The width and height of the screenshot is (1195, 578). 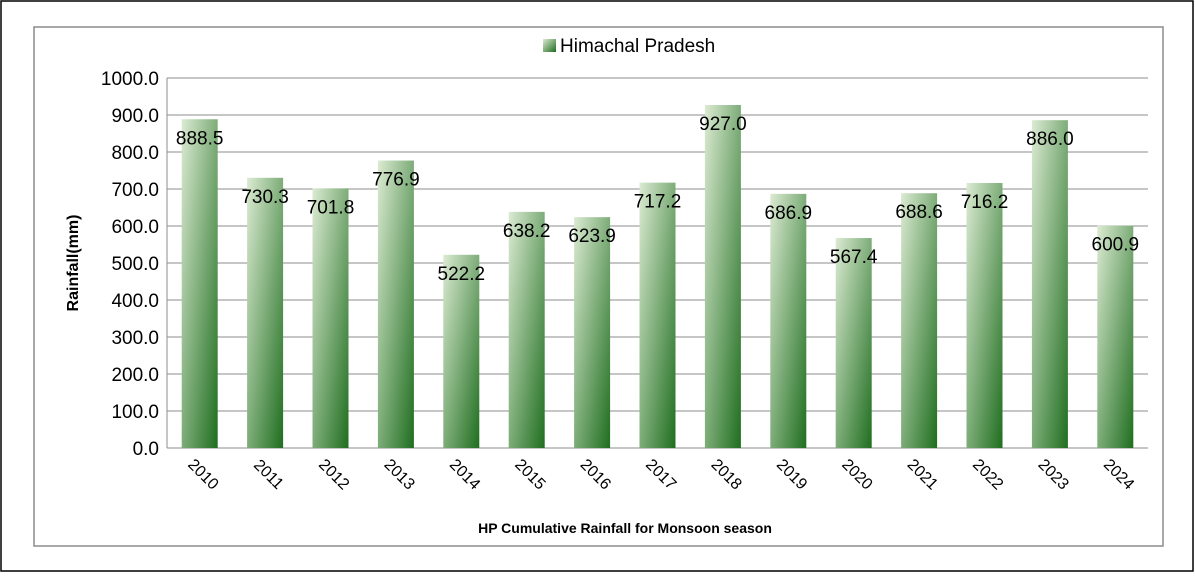 What do you see at coordinates (854, 257) in the screenshot?
I see `data-label: 567.4` at bounding box center [854, 257].